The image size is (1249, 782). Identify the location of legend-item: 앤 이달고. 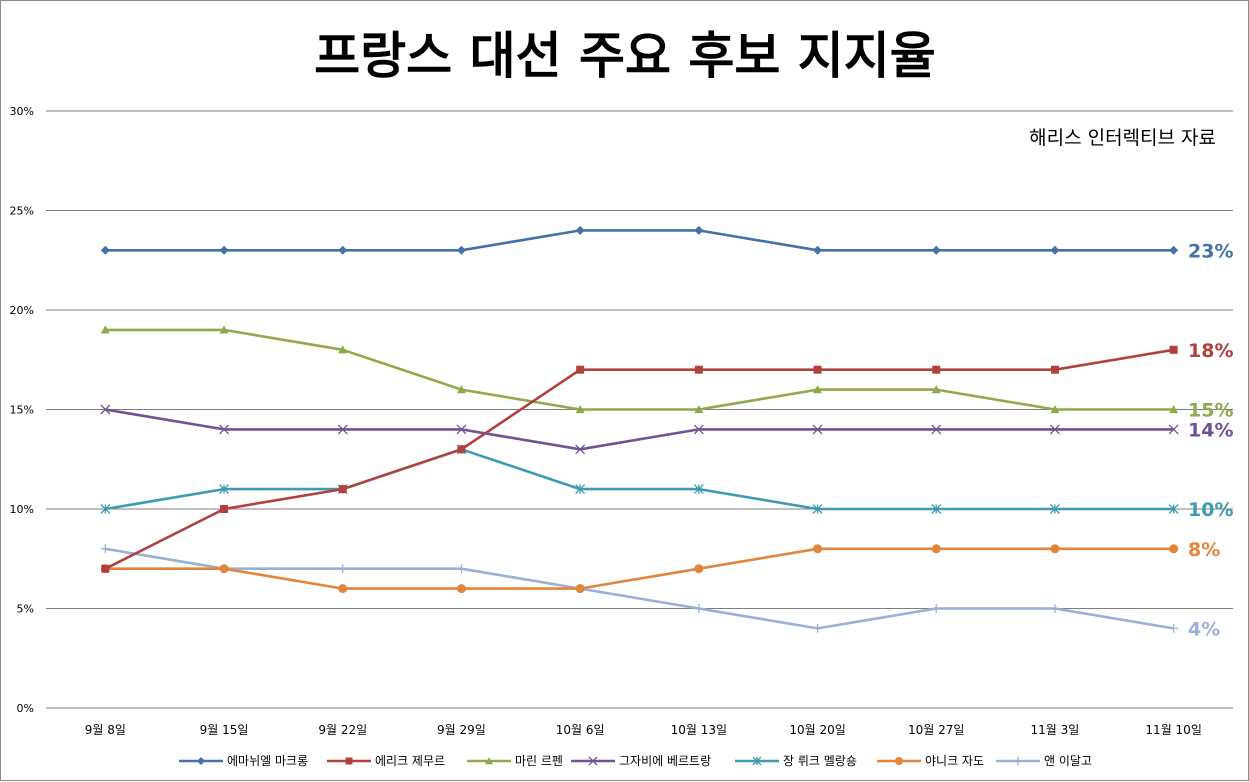
(1044, 761).